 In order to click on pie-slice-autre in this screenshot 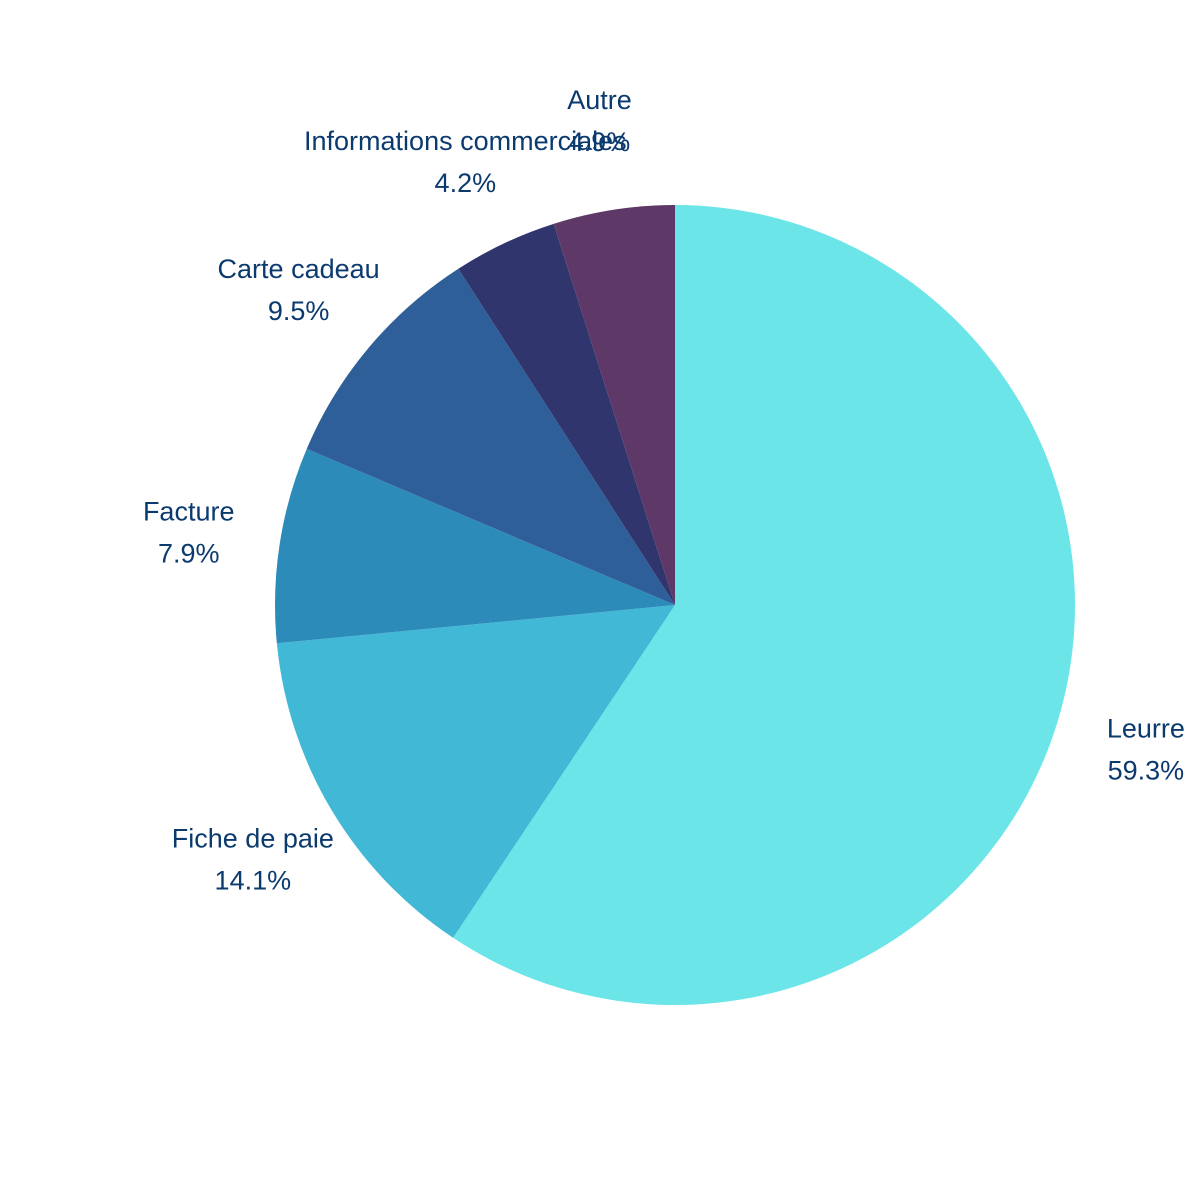, I will do `click(614, 405)`.